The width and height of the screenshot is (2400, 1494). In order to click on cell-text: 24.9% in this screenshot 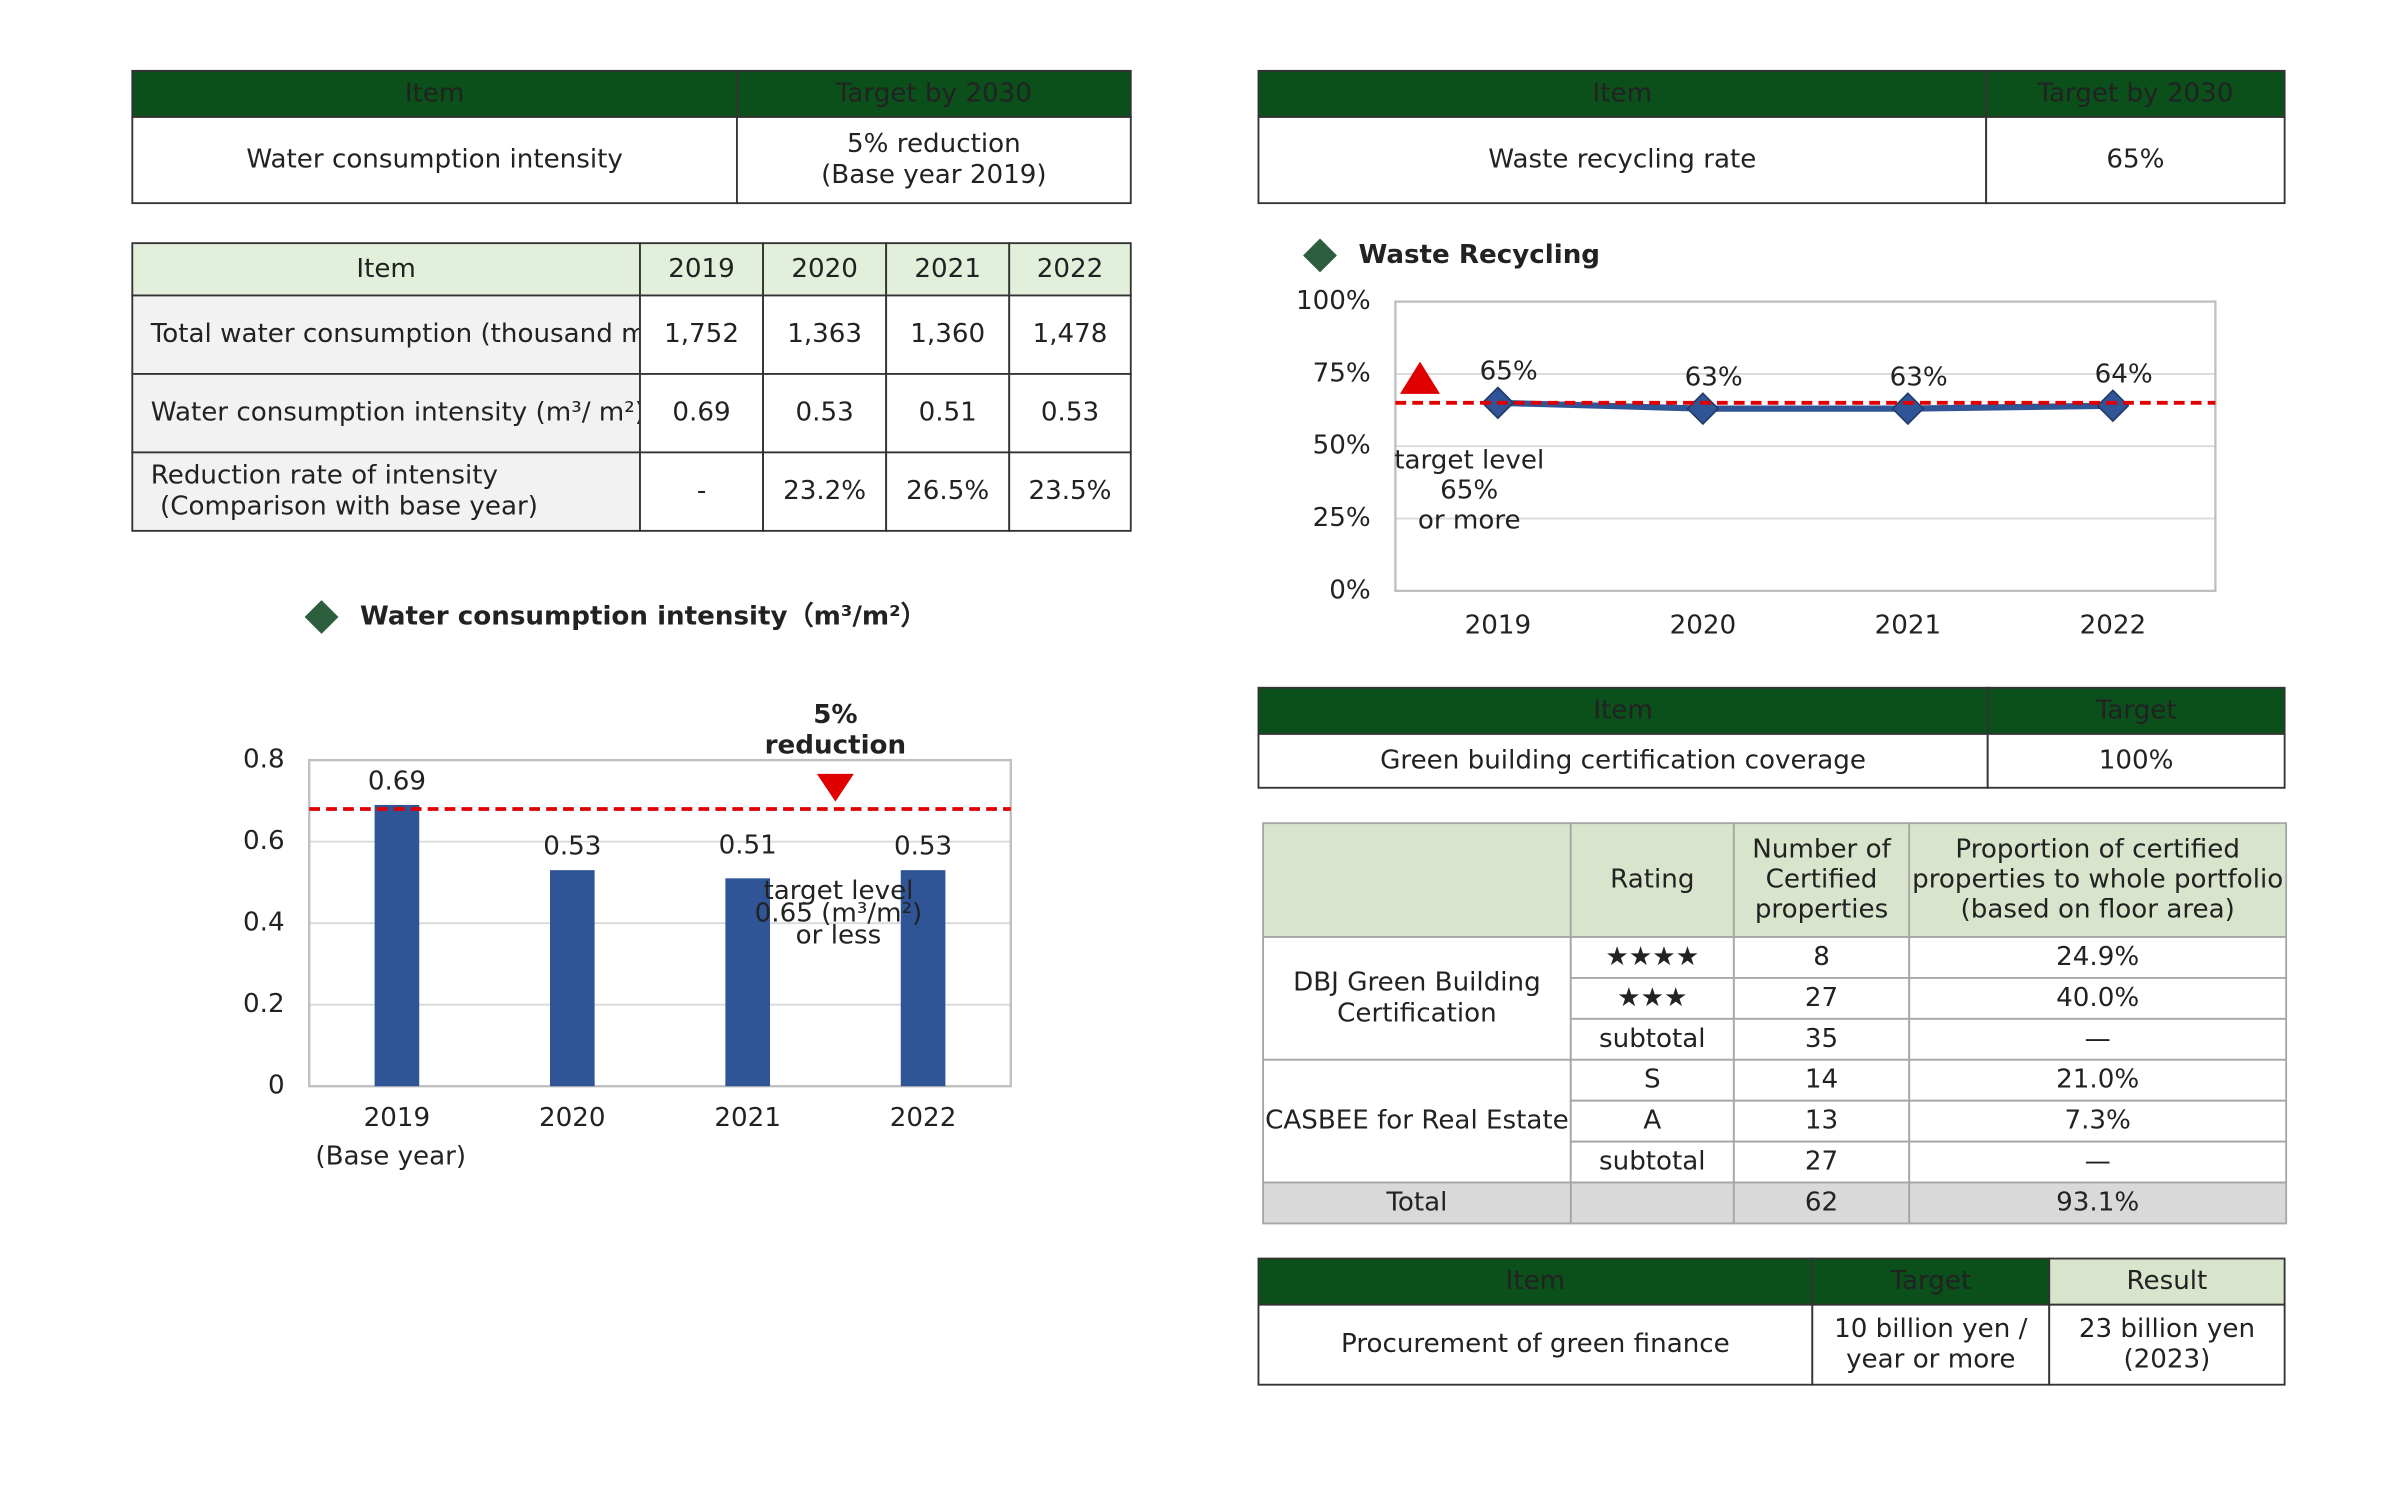, I will do `click(2097, 957)`.